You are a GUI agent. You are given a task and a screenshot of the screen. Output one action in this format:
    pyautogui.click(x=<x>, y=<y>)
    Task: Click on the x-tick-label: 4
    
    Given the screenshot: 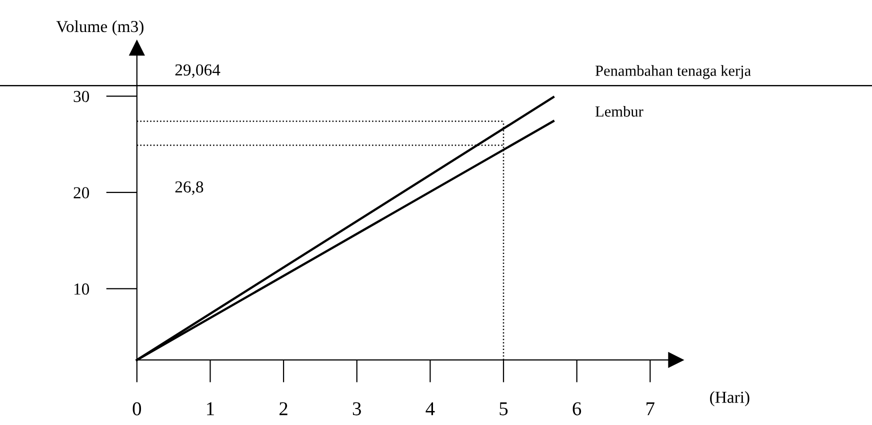 What is the action you would take?
    pyautogui.click(x=430, y=409)
    